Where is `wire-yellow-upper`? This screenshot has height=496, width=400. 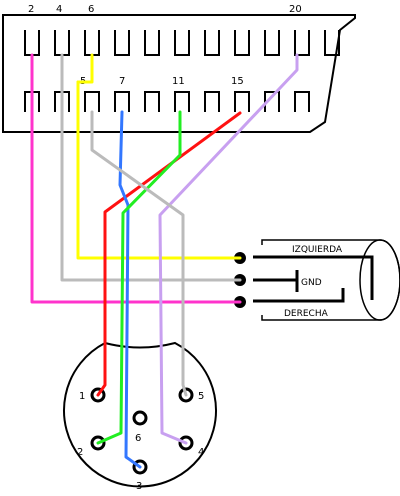
wire-yellow-upper is located at coordinates (85, 68).